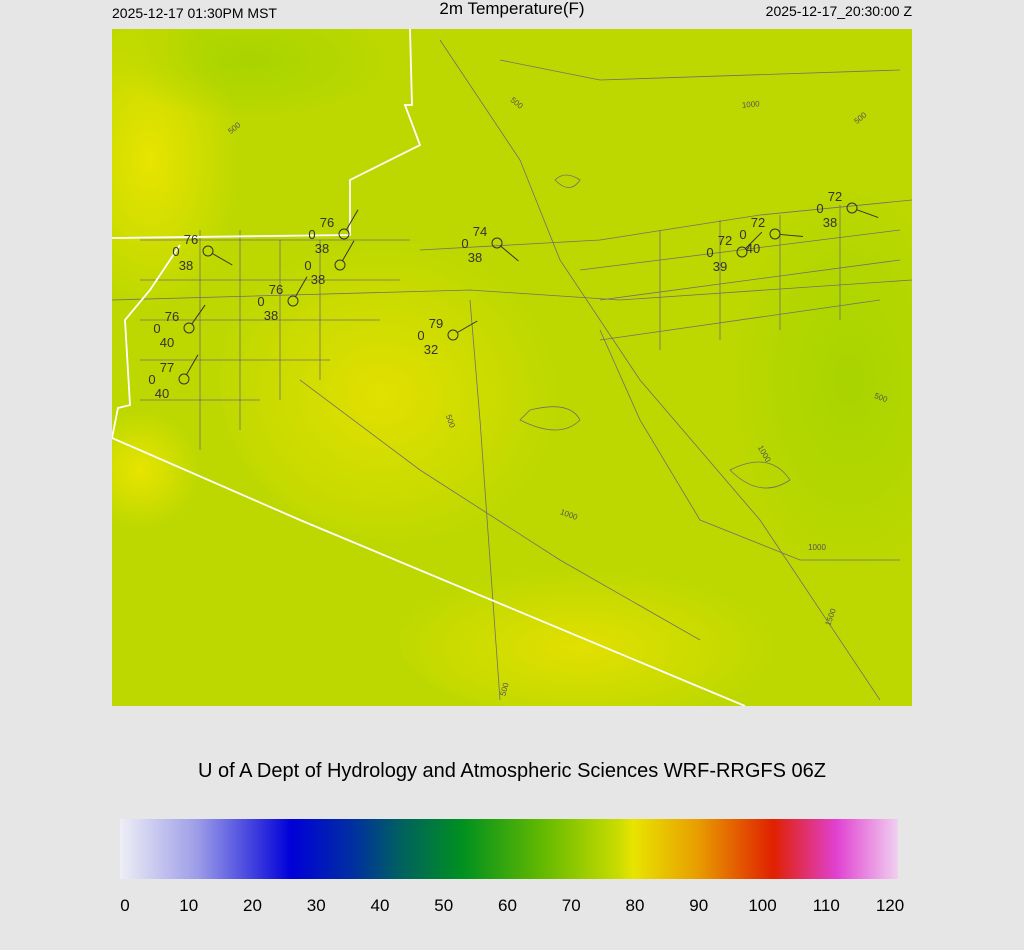 Image resolution: width=1024 pixels, height=950 pixels. What do you see at coordinates (194, 13) in the screenshot?
I see `valid-time-local: 2025-12-17 01:30PM MST` at bounding box center [194, 13].